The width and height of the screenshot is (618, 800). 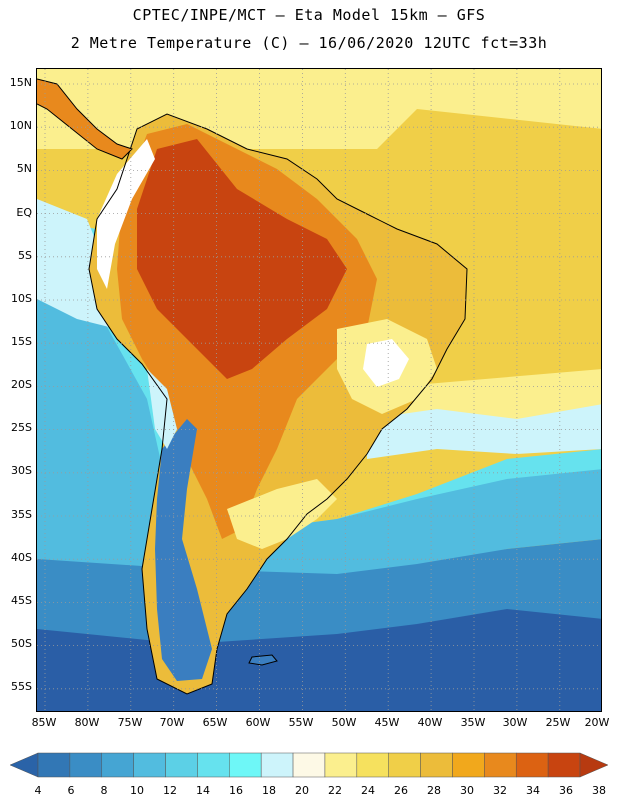 I want to click on colorbar-tick-label: 18, so click(x=269, y=790).